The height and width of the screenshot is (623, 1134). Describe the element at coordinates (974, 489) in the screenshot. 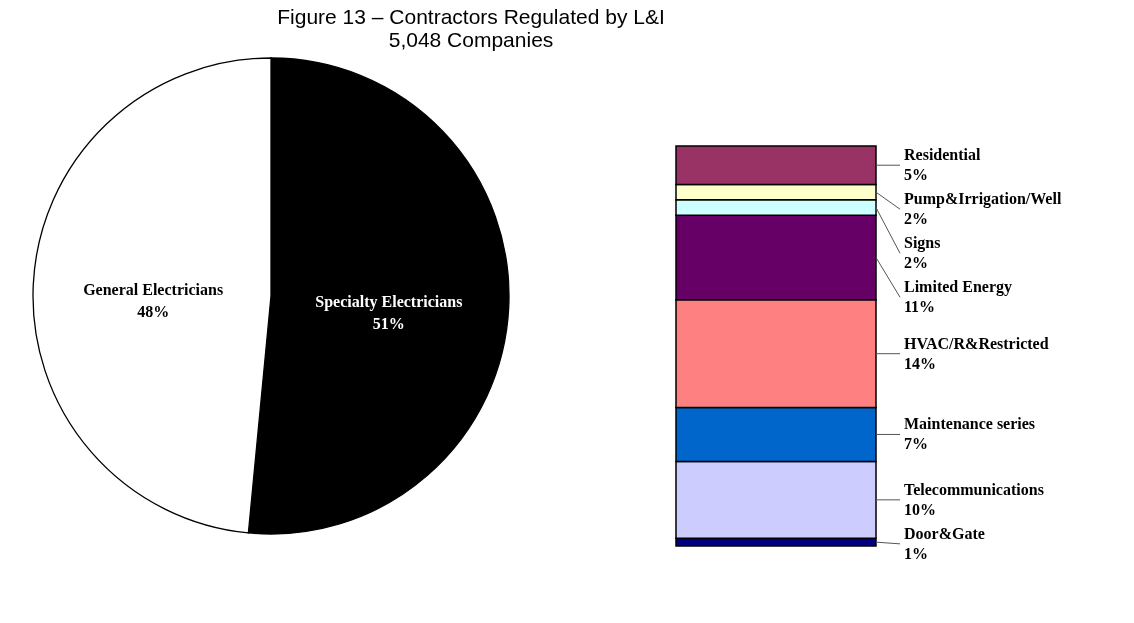

I see `series-label: Telecommunications` at that location.